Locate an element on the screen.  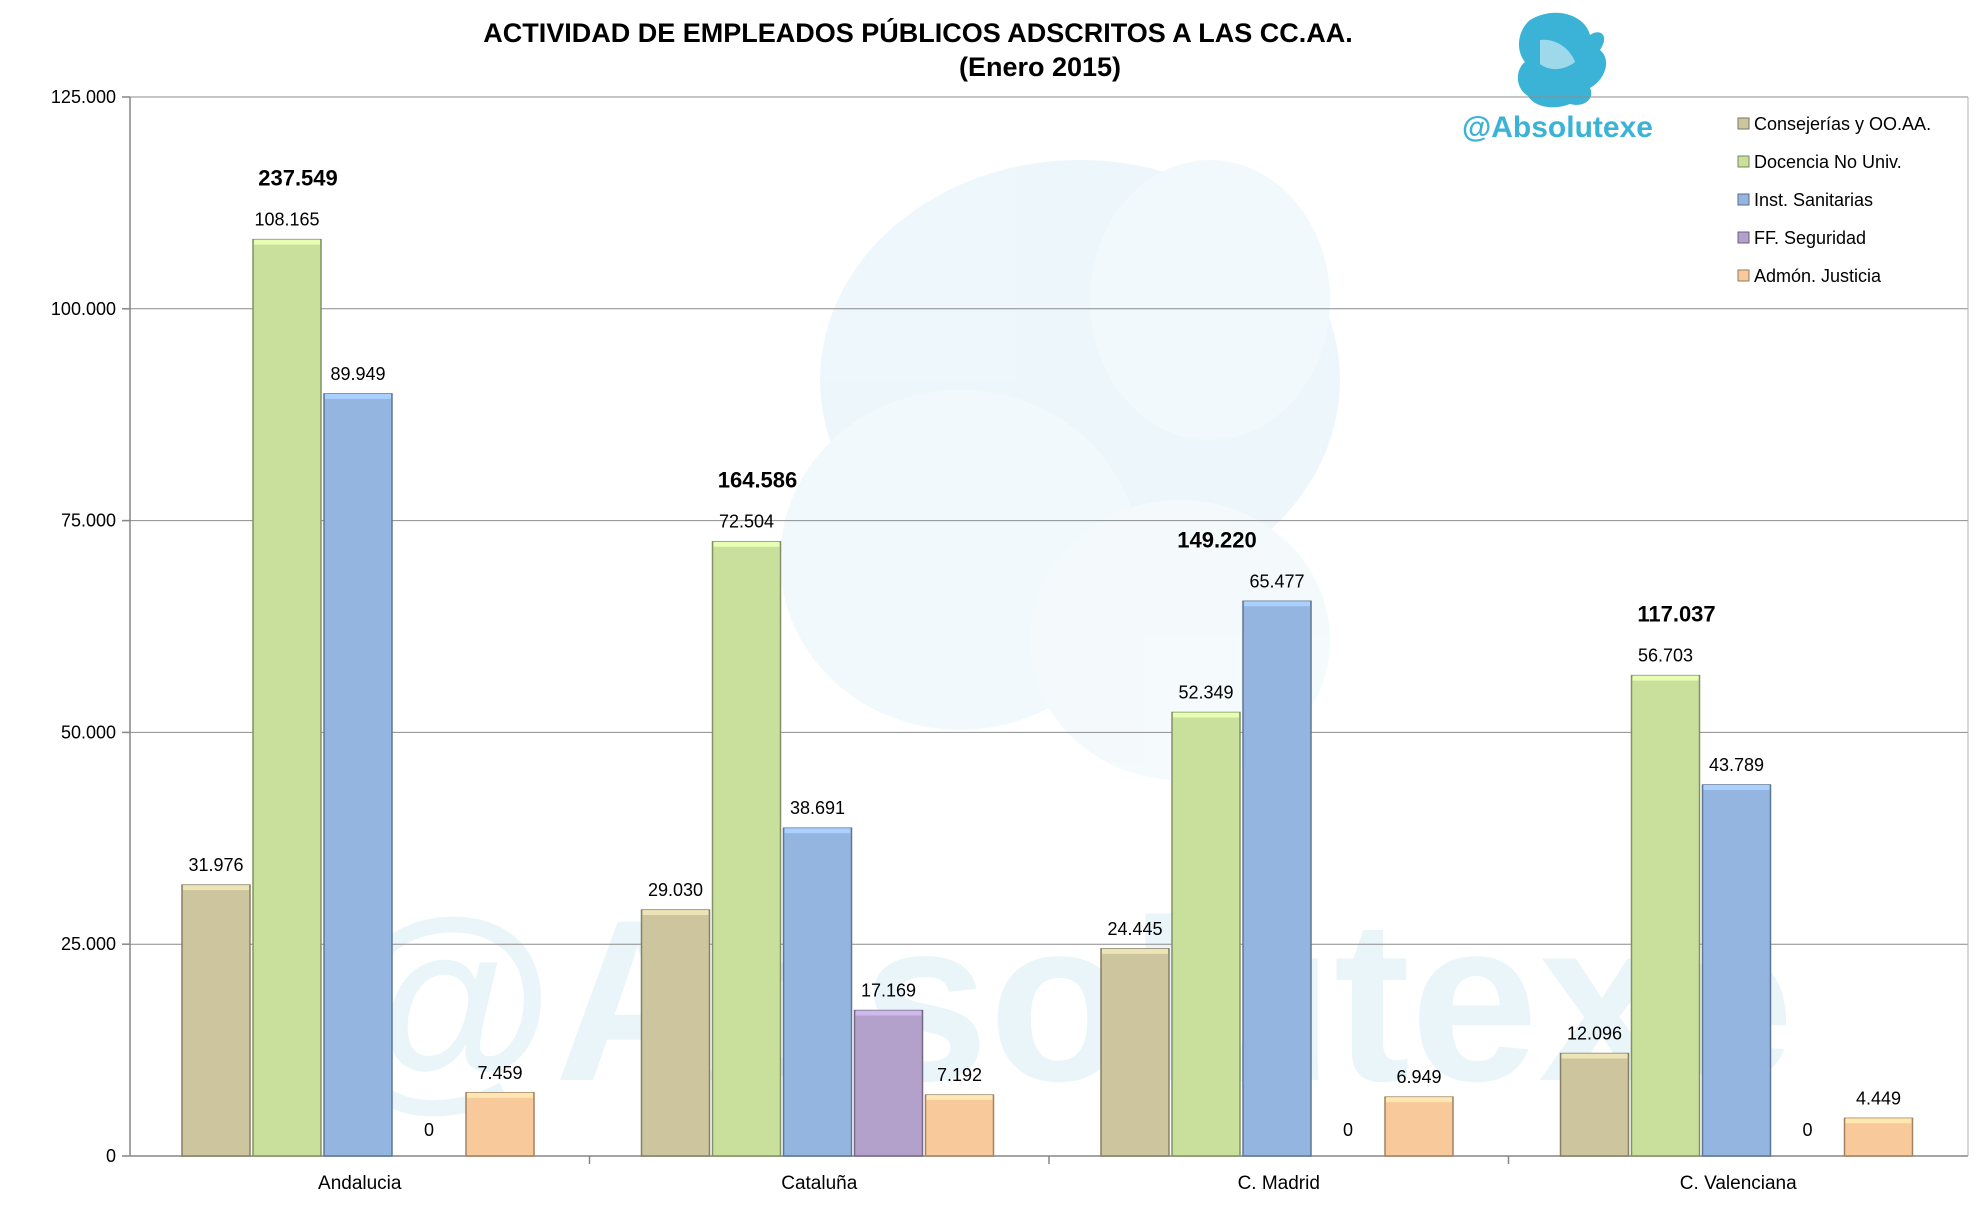
x-tick-label: Andalucia is located at coordinates (360, 1183).